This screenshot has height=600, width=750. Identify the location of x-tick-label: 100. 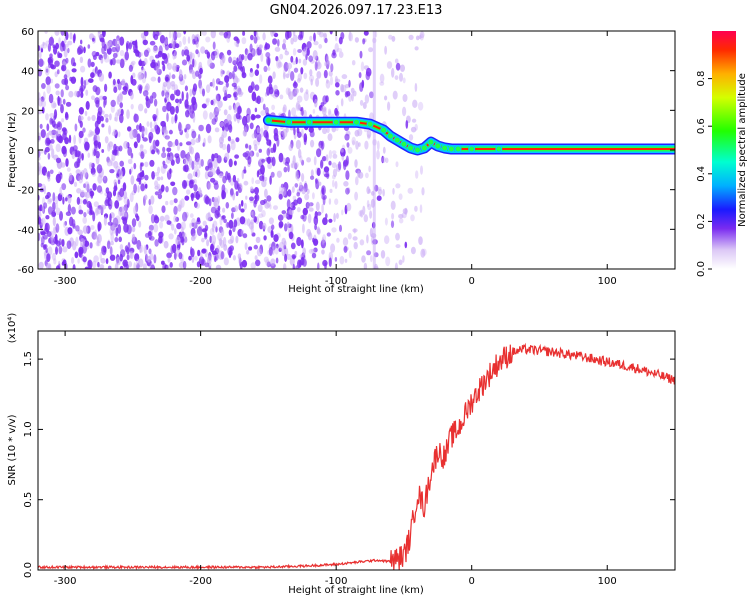
(607, 281).